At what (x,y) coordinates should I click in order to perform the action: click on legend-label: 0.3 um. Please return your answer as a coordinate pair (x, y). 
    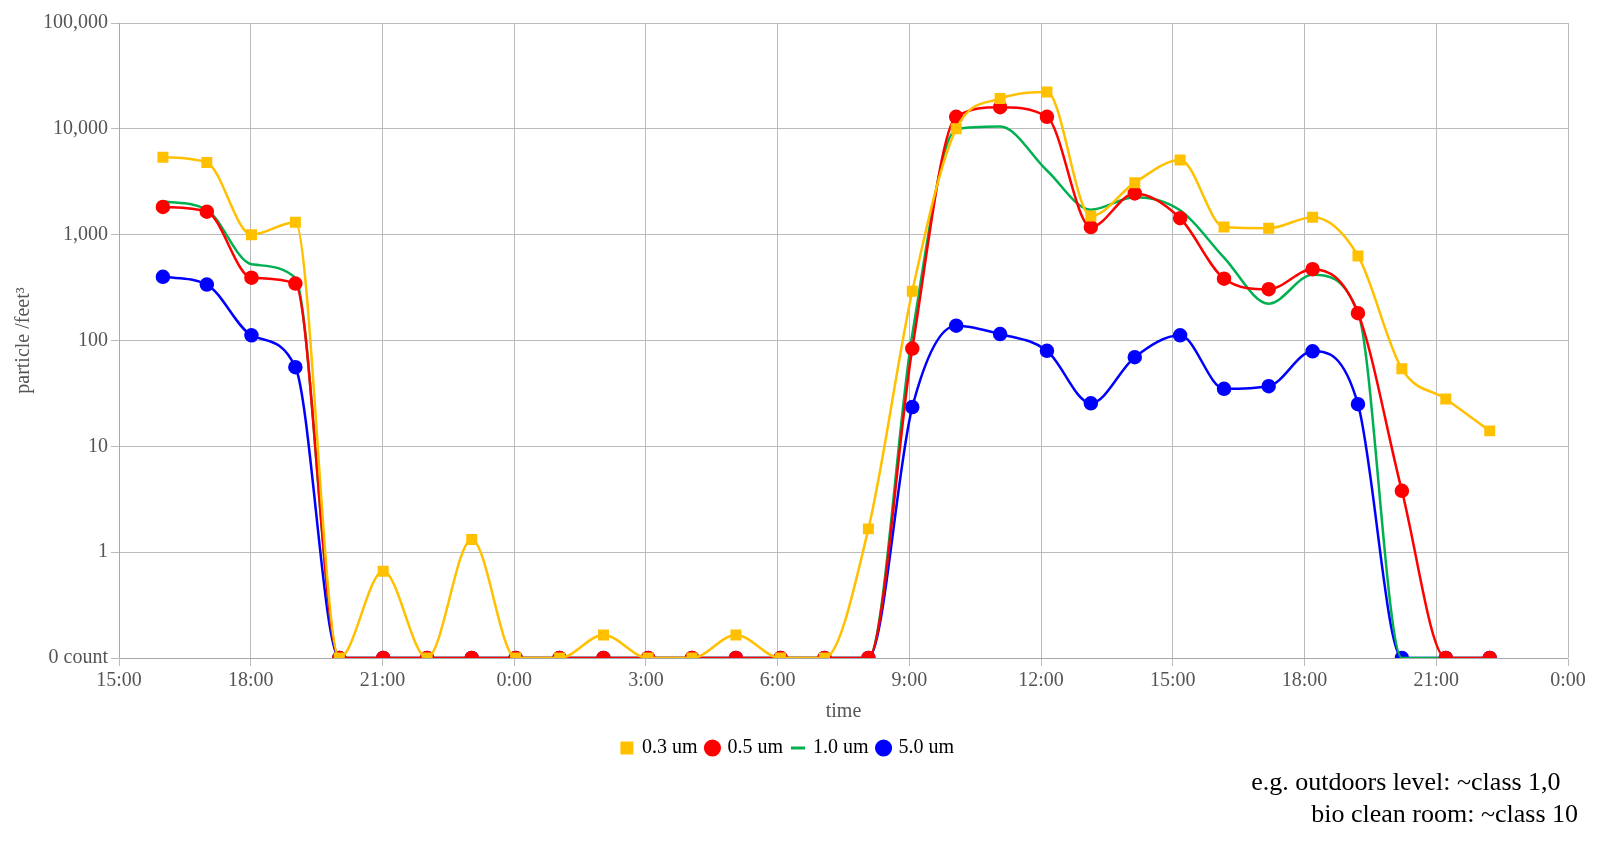
    Looking at the image, I should click on (669, 746).